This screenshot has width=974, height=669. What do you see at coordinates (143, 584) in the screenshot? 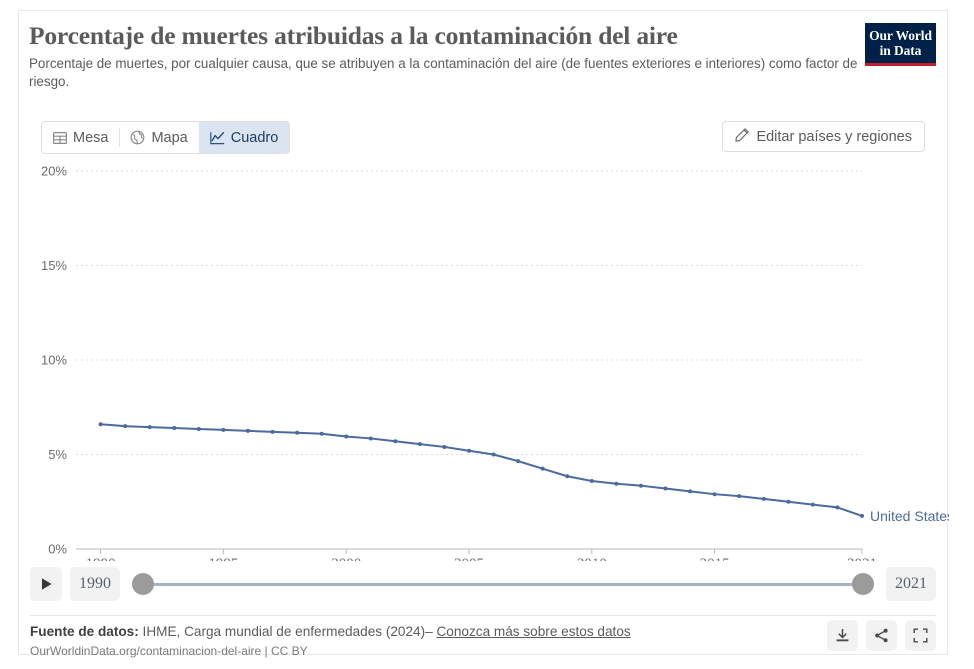
I see `timeline-handle-start` at bounding box center [143, 584].